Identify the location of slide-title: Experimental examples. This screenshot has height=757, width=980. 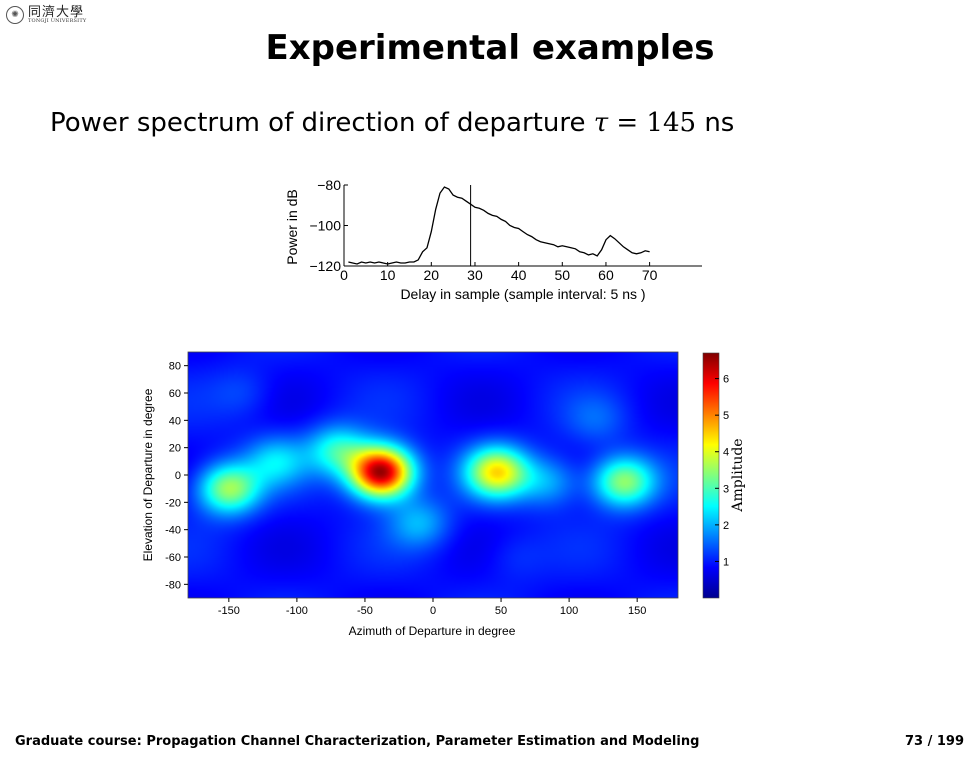
(490, 48).